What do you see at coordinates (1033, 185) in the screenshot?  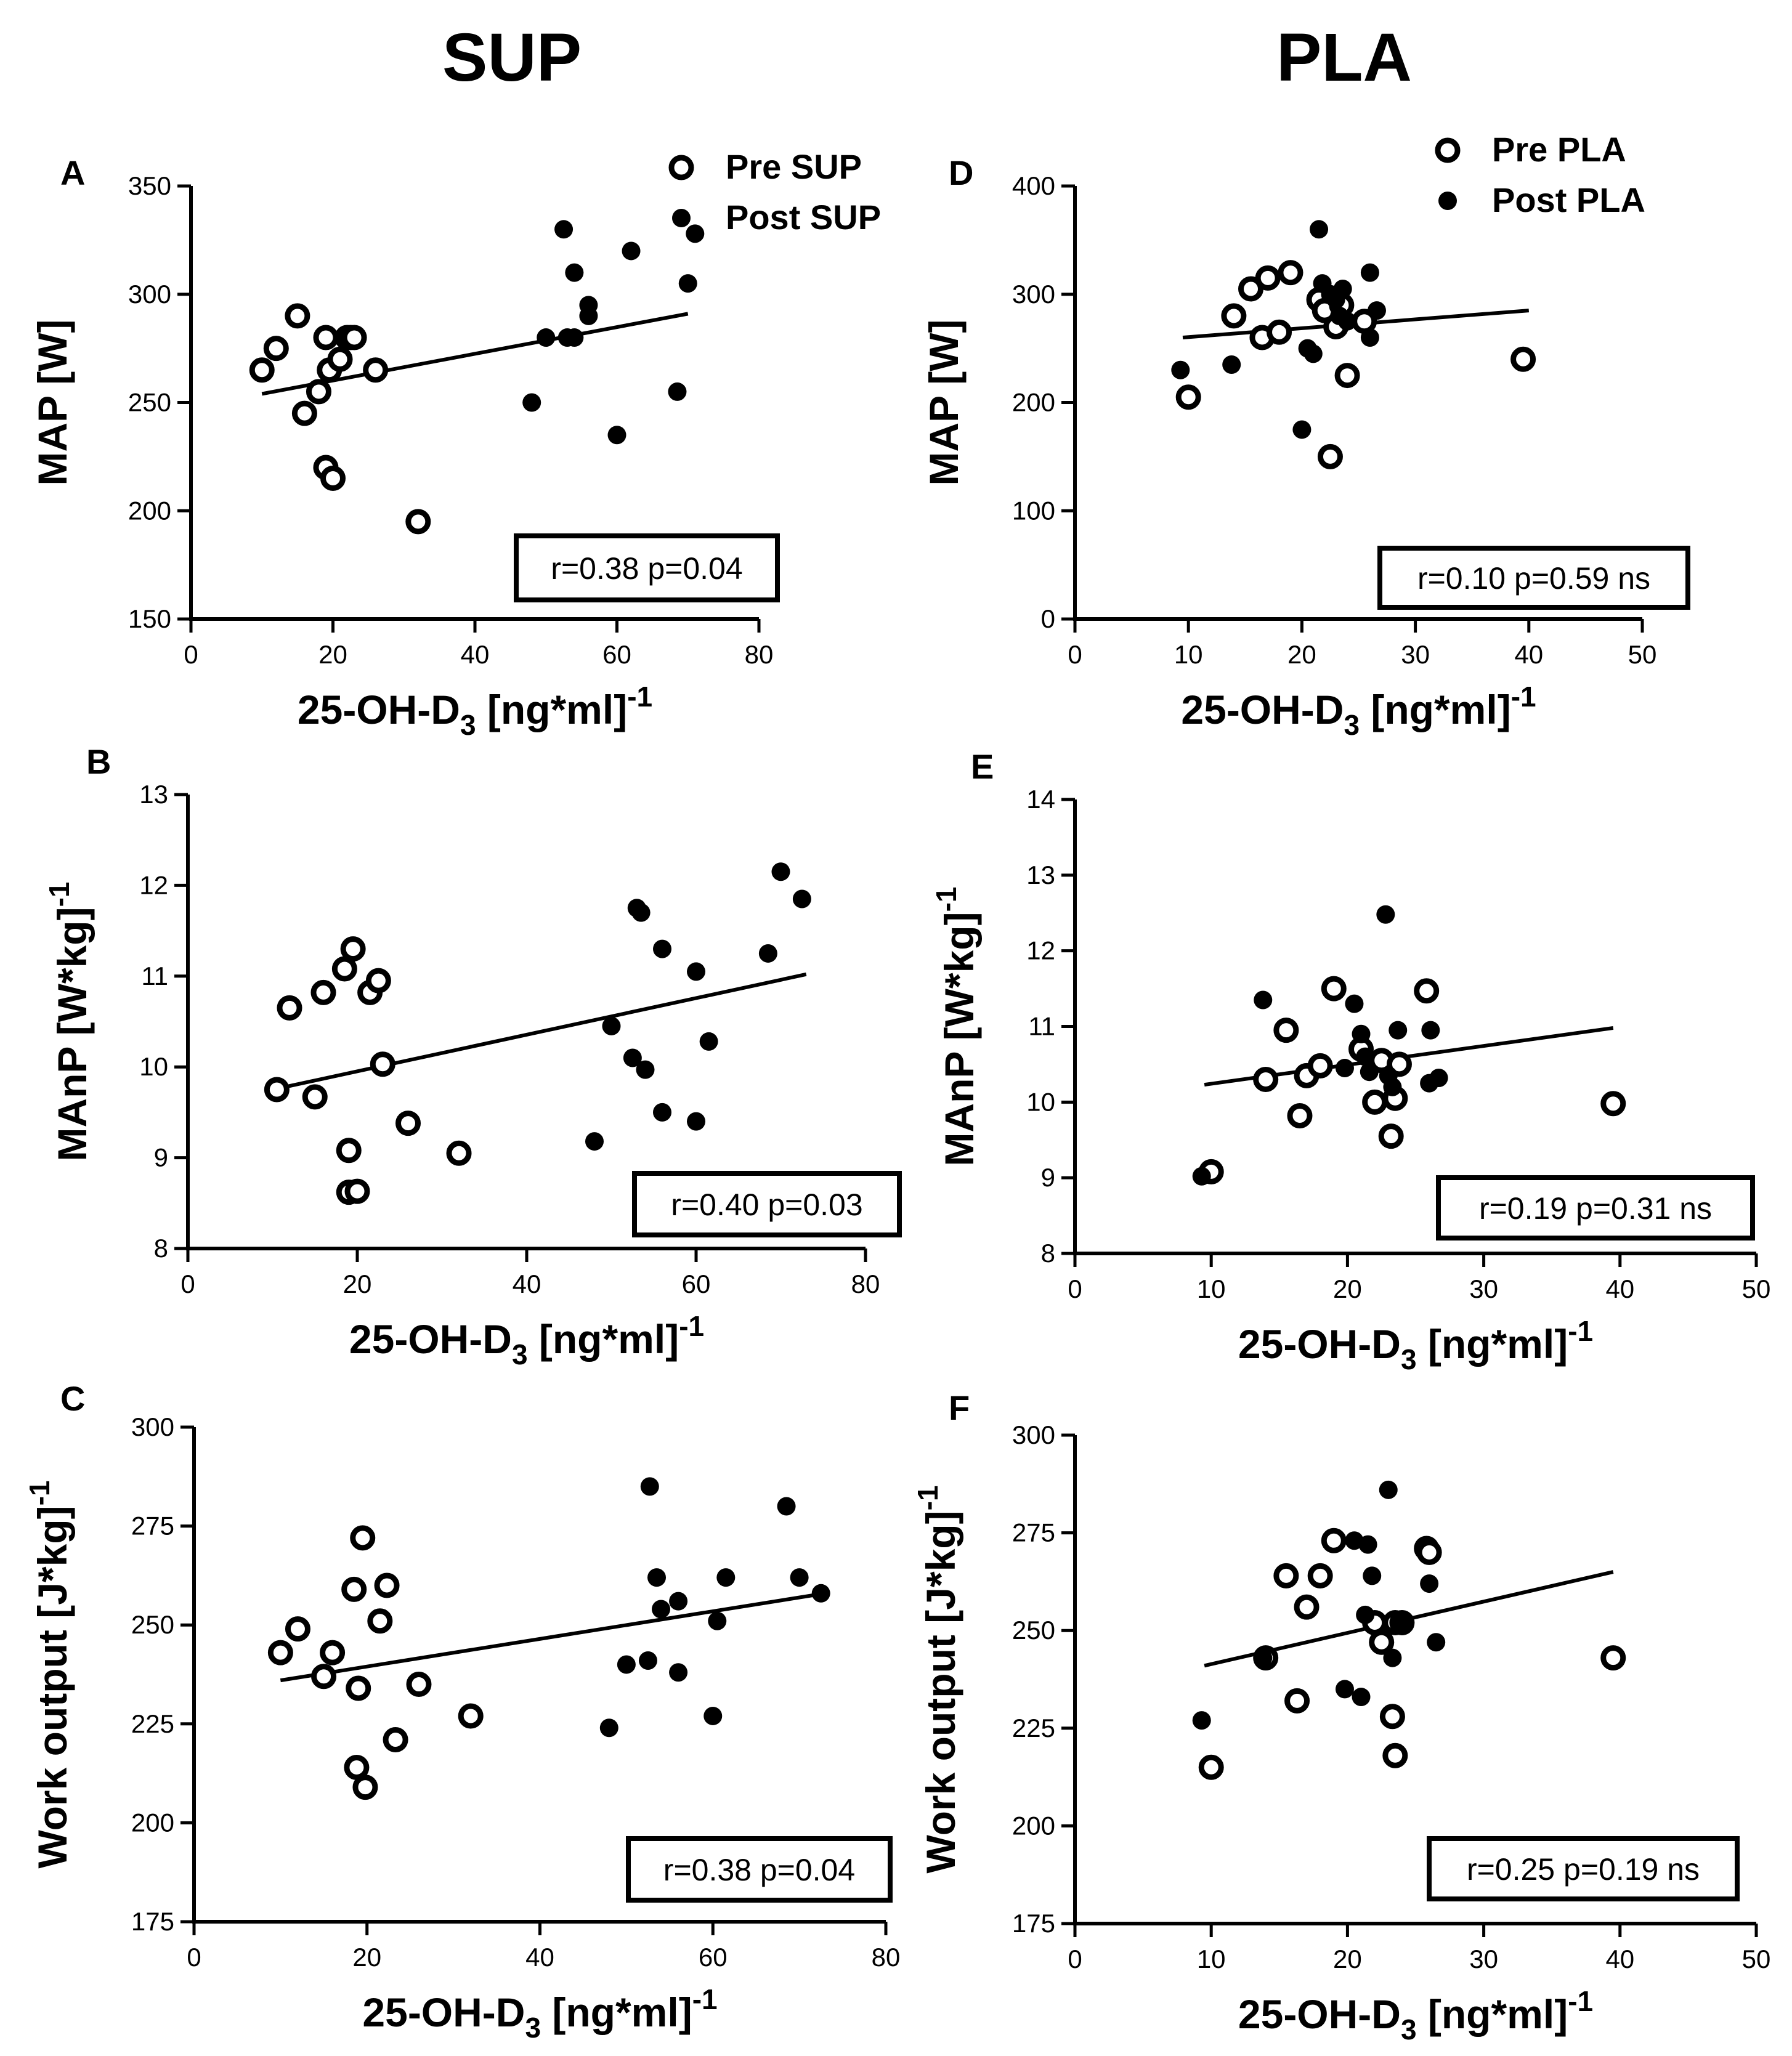 I see `y-tick-label: 400` at bounding box center [1033, 185].